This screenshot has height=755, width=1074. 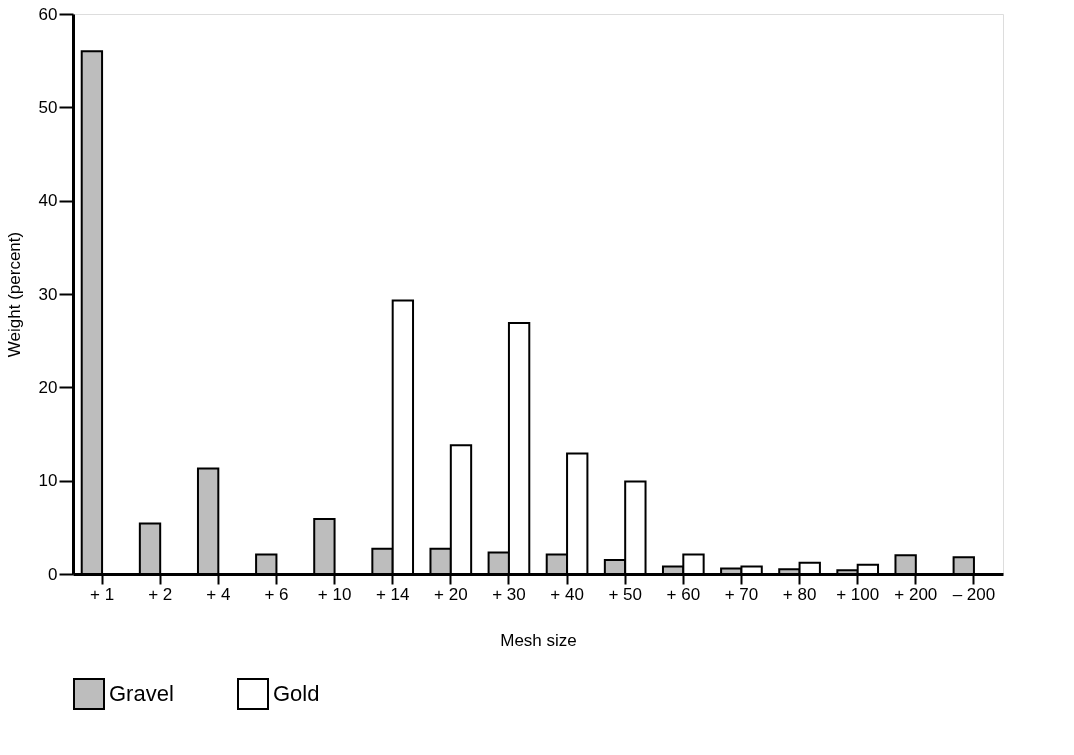 I want to click on y-tick-label: 10, so click(x=48, y=481).